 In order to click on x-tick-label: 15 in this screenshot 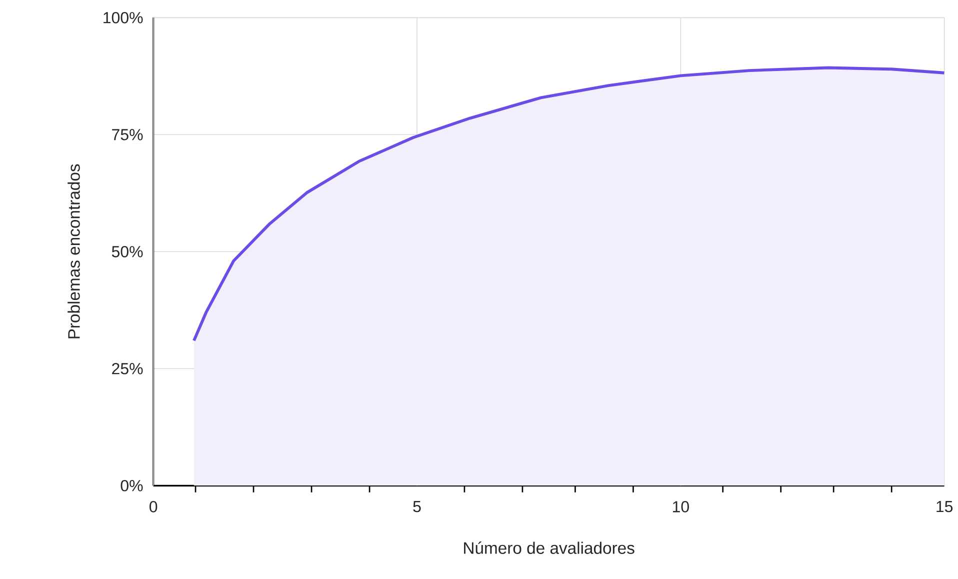, I will do `click(944, 506)`.